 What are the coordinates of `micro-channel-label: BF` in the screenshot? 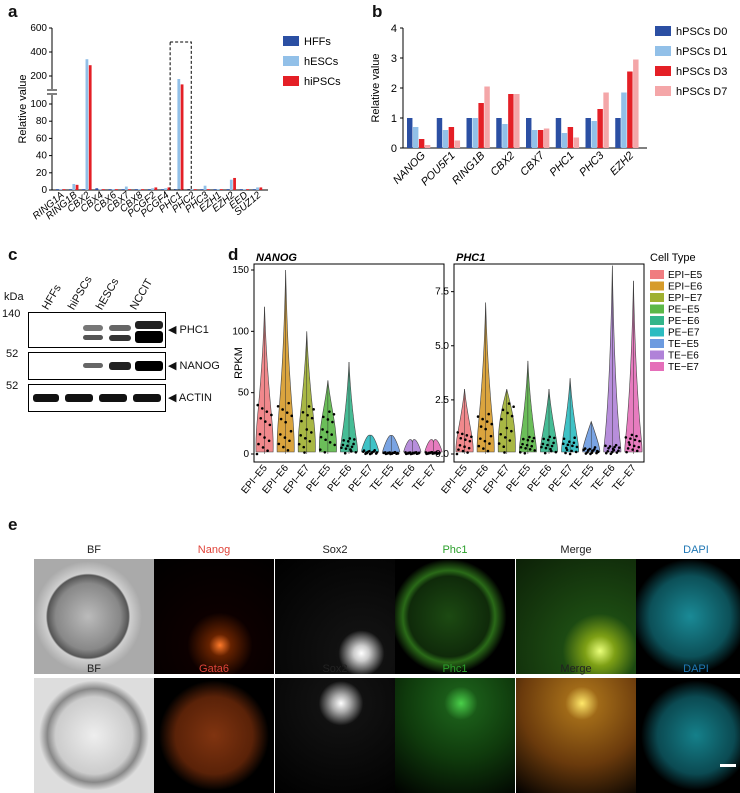 It's located at (94, 550).